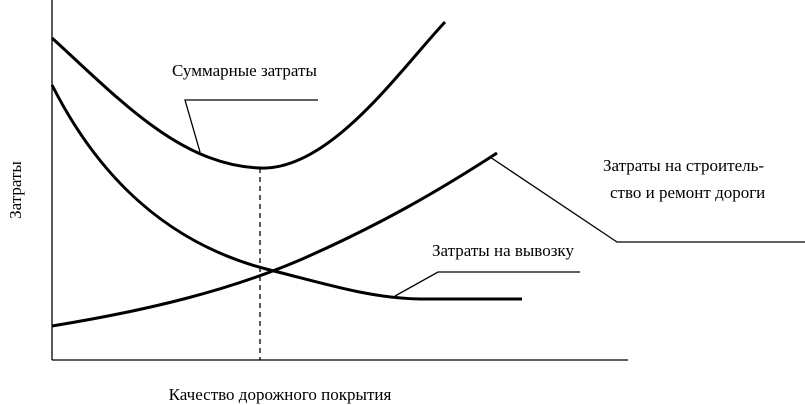 The height and width of the screenshot is (405, 805). What do you see at coordinates (244, 70) in the screenshot?
I see `curve-label: Суммарные затраты` at bounding box center [244, 70].